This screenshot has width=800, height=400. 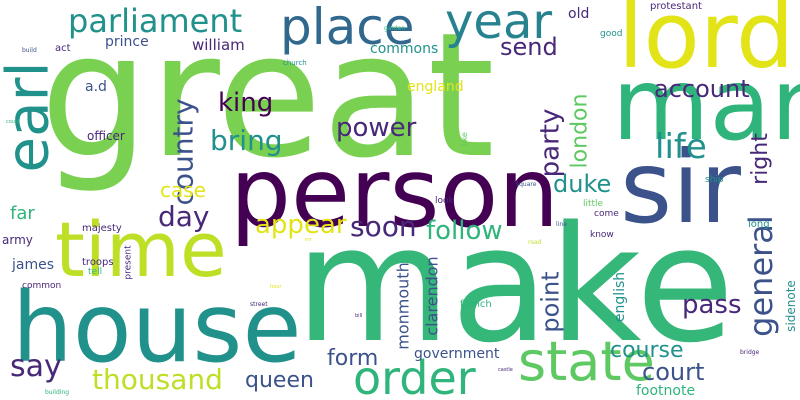 I want to click on word-could: could, so click(x=13, y=122).